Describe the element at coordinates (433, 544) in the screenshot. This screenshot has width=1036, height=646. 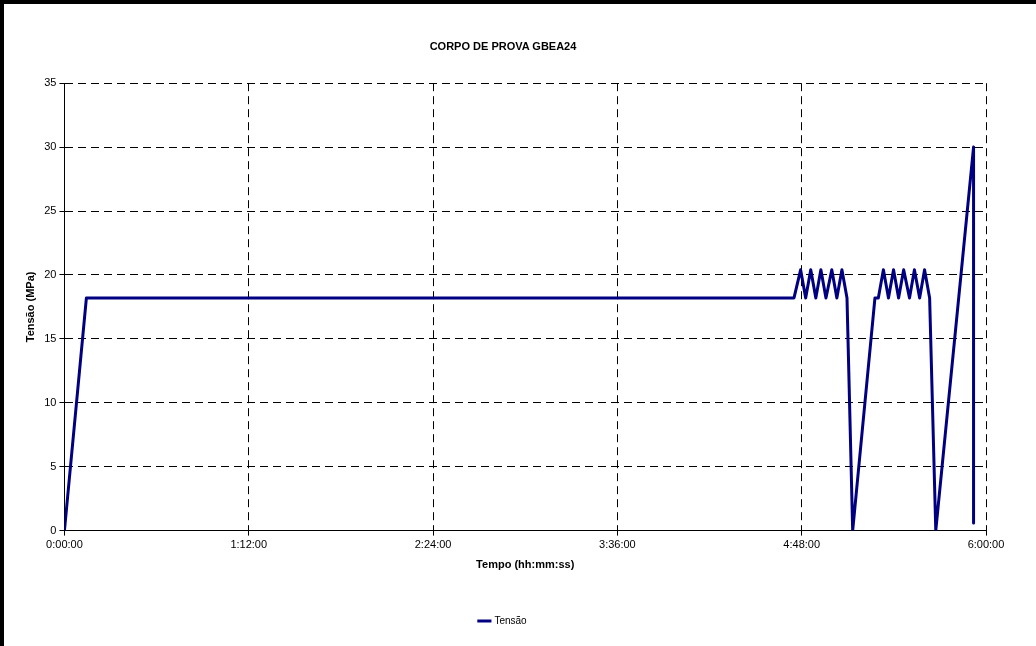
I see `x-tick-label: 2:24:00` at that location.